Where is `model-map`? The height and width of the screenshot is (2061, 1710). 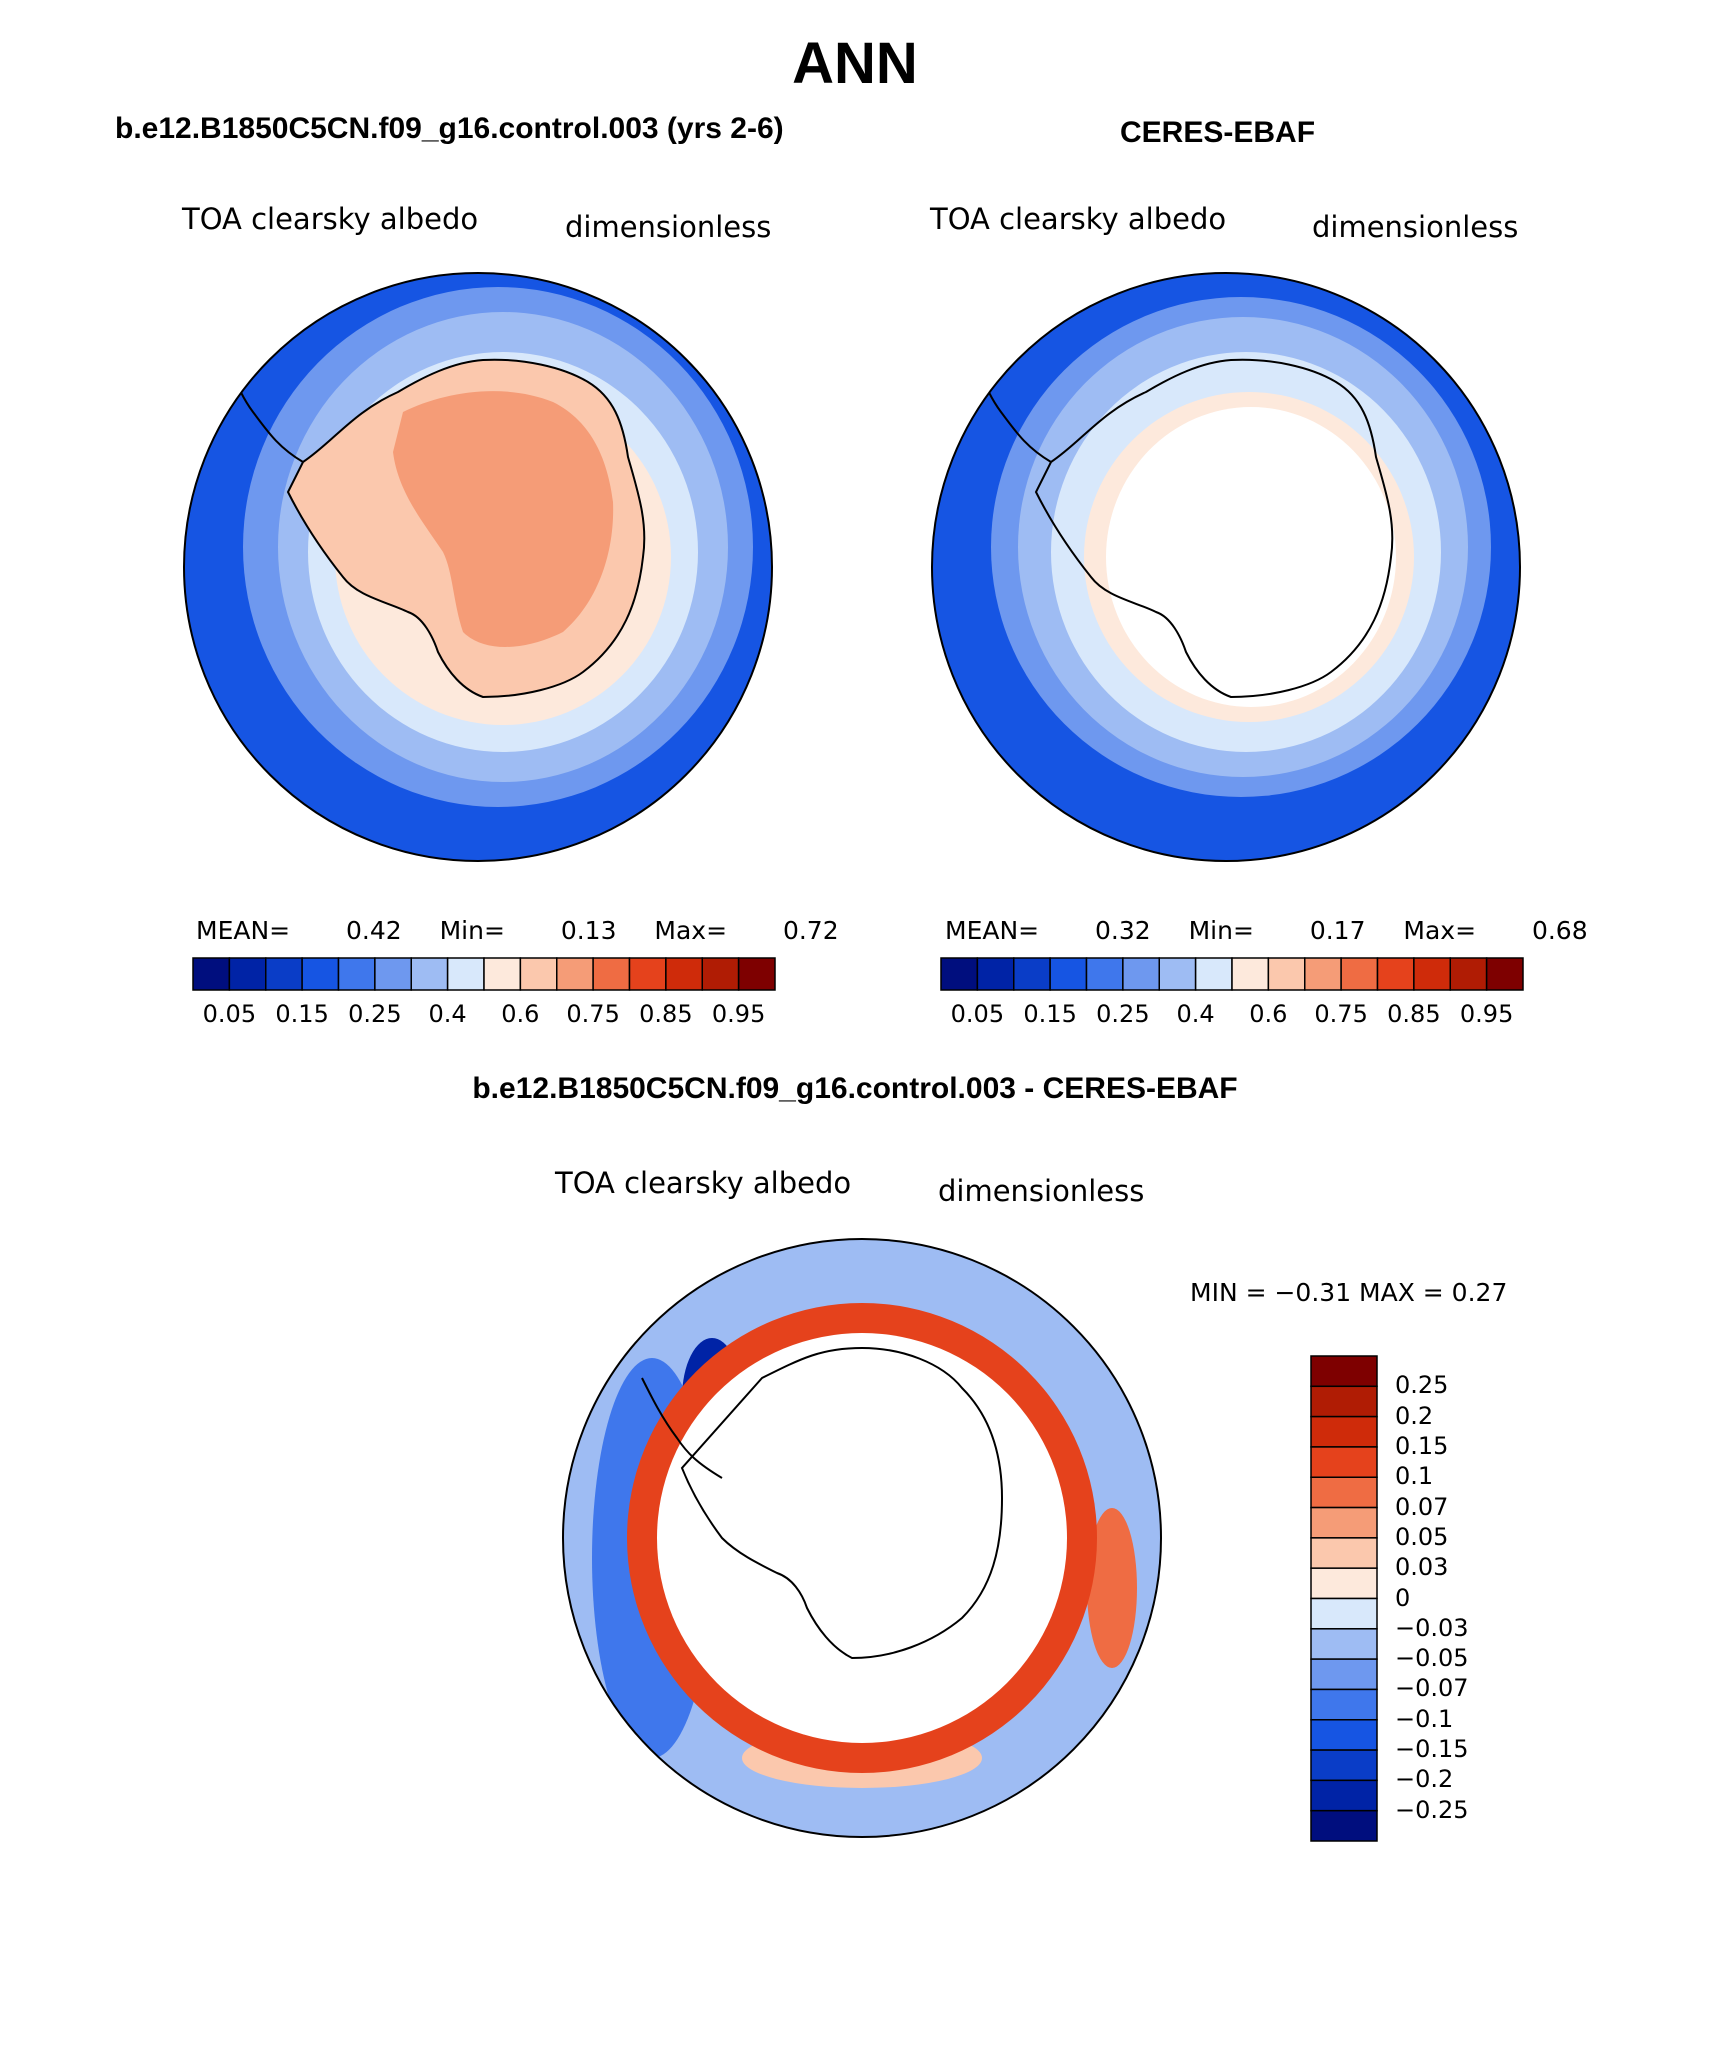
model-map is located at coordinates (478, 567).